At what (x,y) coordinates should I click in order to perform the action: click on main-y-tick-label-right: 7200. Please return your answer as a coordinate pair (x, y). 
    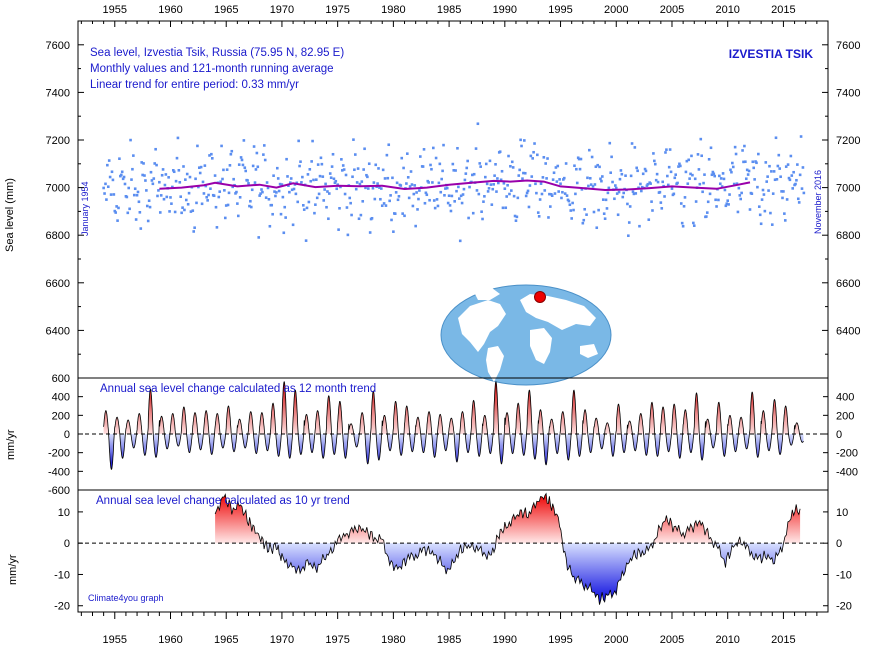
    Looking at the image, I should click on (848, 141).